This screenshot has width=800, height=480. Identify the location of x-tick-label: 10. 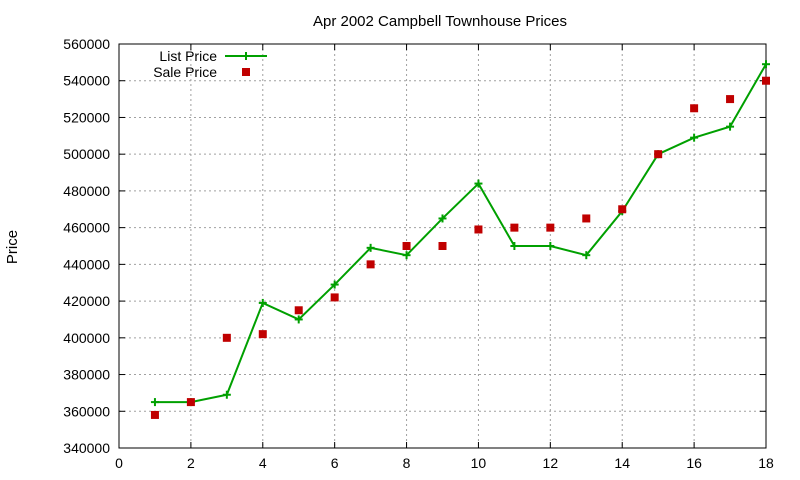
(479, 463).